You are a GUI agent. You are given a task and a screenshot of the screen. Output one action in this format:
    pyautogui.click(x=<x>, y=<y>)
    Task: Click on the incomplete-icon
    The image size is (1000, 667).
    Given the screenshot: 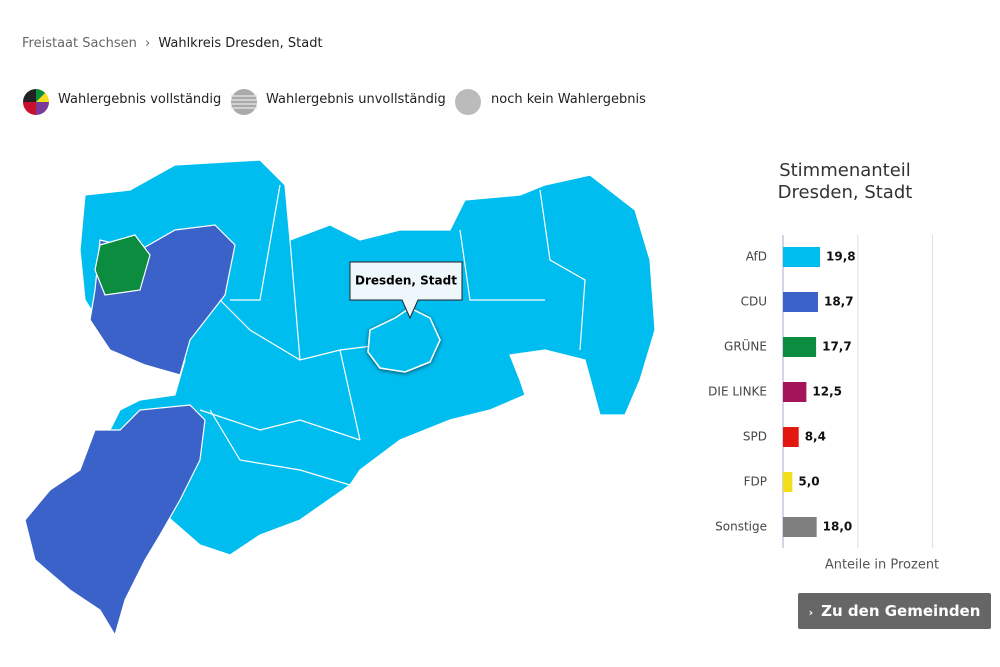 What is the action you would take?
    pyautogui.click(x=244, y=102)
    